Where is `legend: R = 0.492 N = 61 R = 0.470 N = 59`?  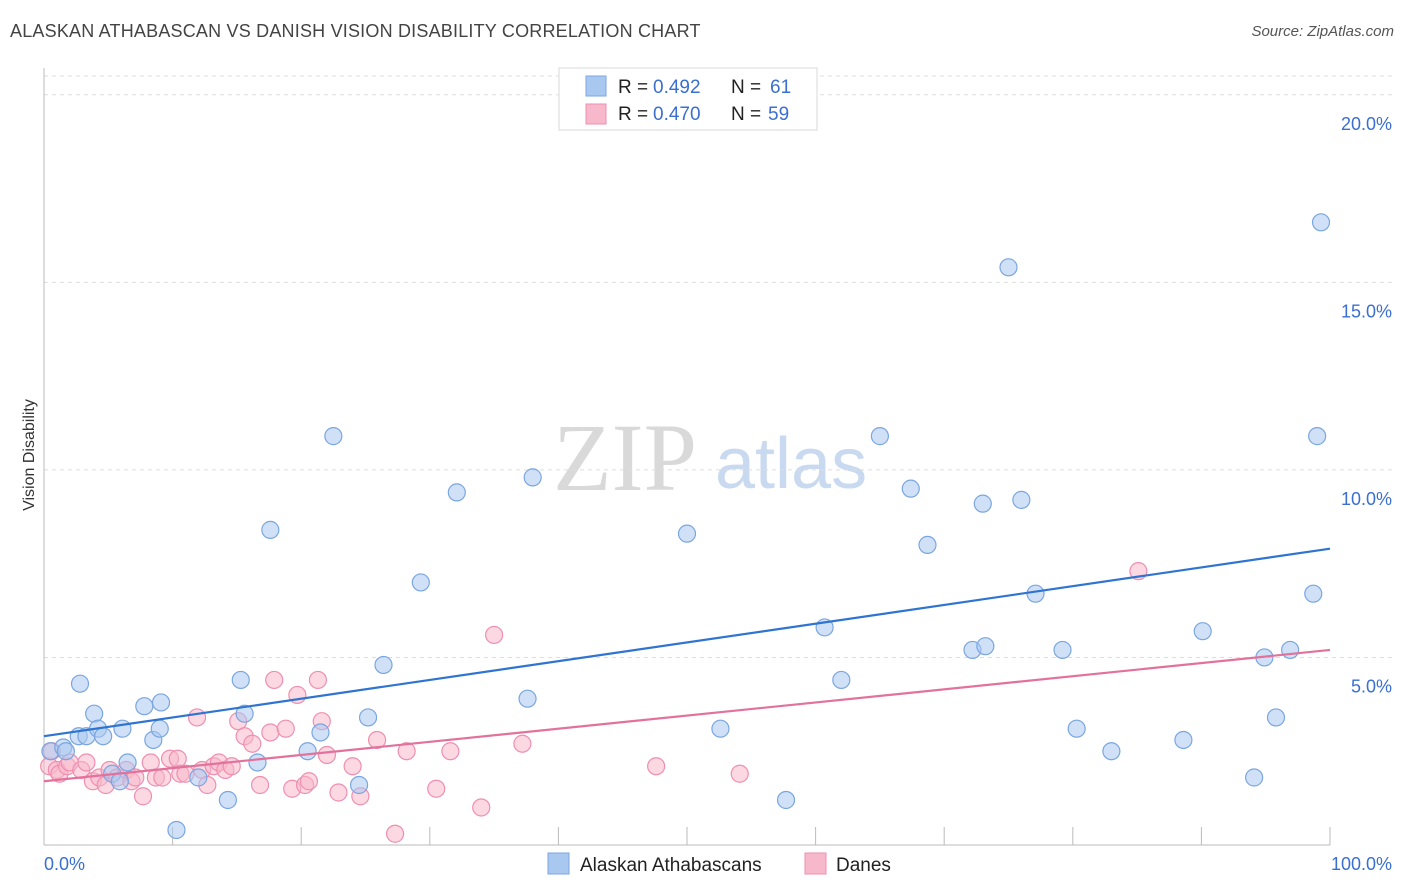
legend: R = 0.492 N = 61 R = 0.470 N = 59 is located at coordinates (688, 99).